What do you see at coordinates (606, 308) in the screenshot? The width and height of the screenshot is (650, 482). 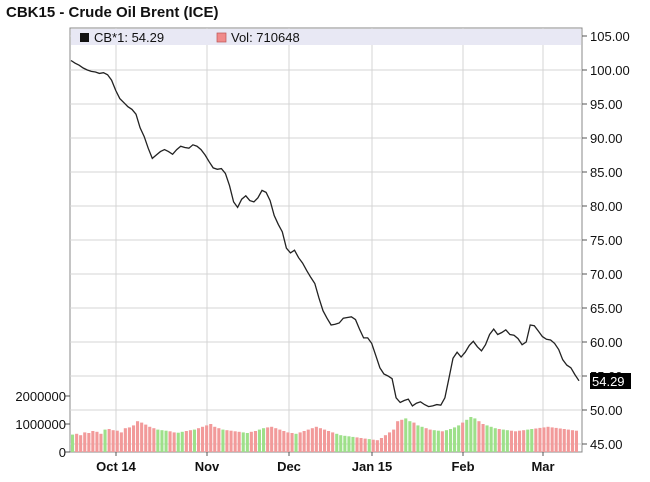 I see `price-tick-label: 65.00` at bounding box center [606, 308].